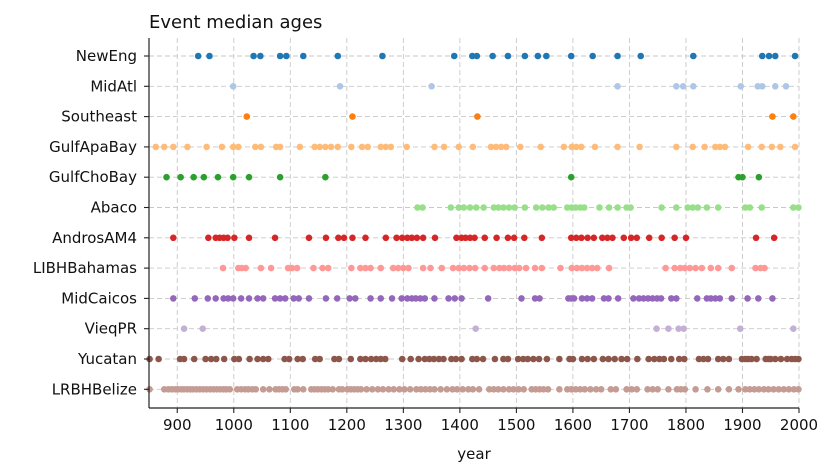 This screenshot has height=475, width=834. I want to click on y-tick-label: MidAtl, so click(113, 86).